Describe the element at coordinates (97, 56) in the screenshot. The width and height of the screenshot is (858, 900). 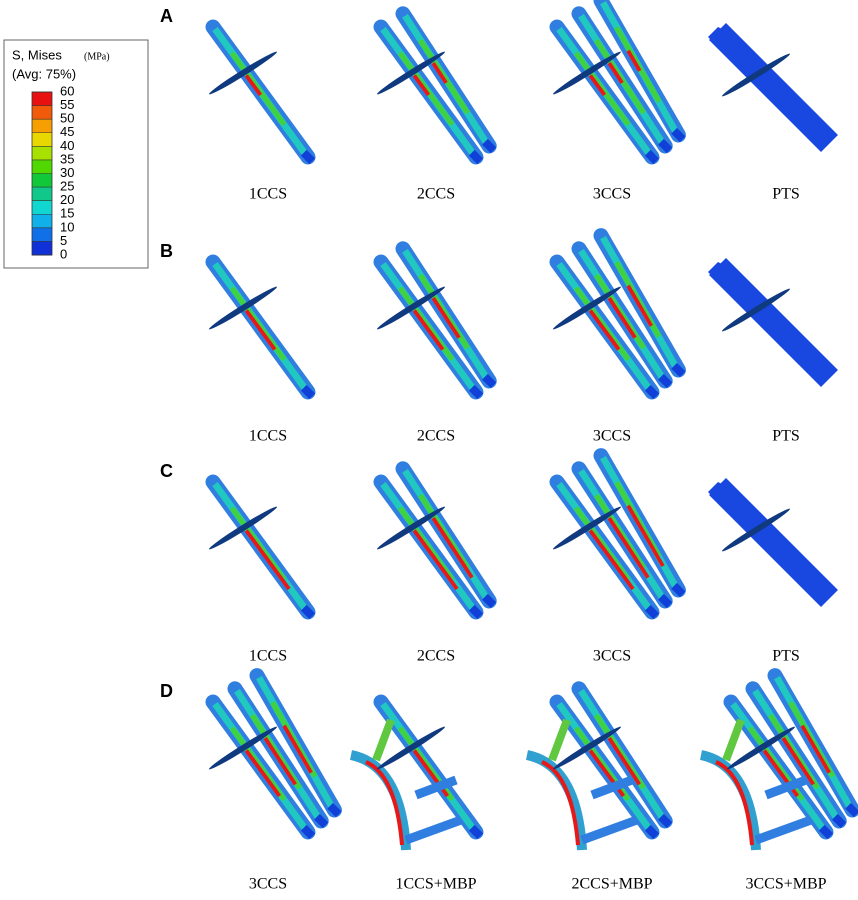
I see `legend-unit: (MPa)` at that location.